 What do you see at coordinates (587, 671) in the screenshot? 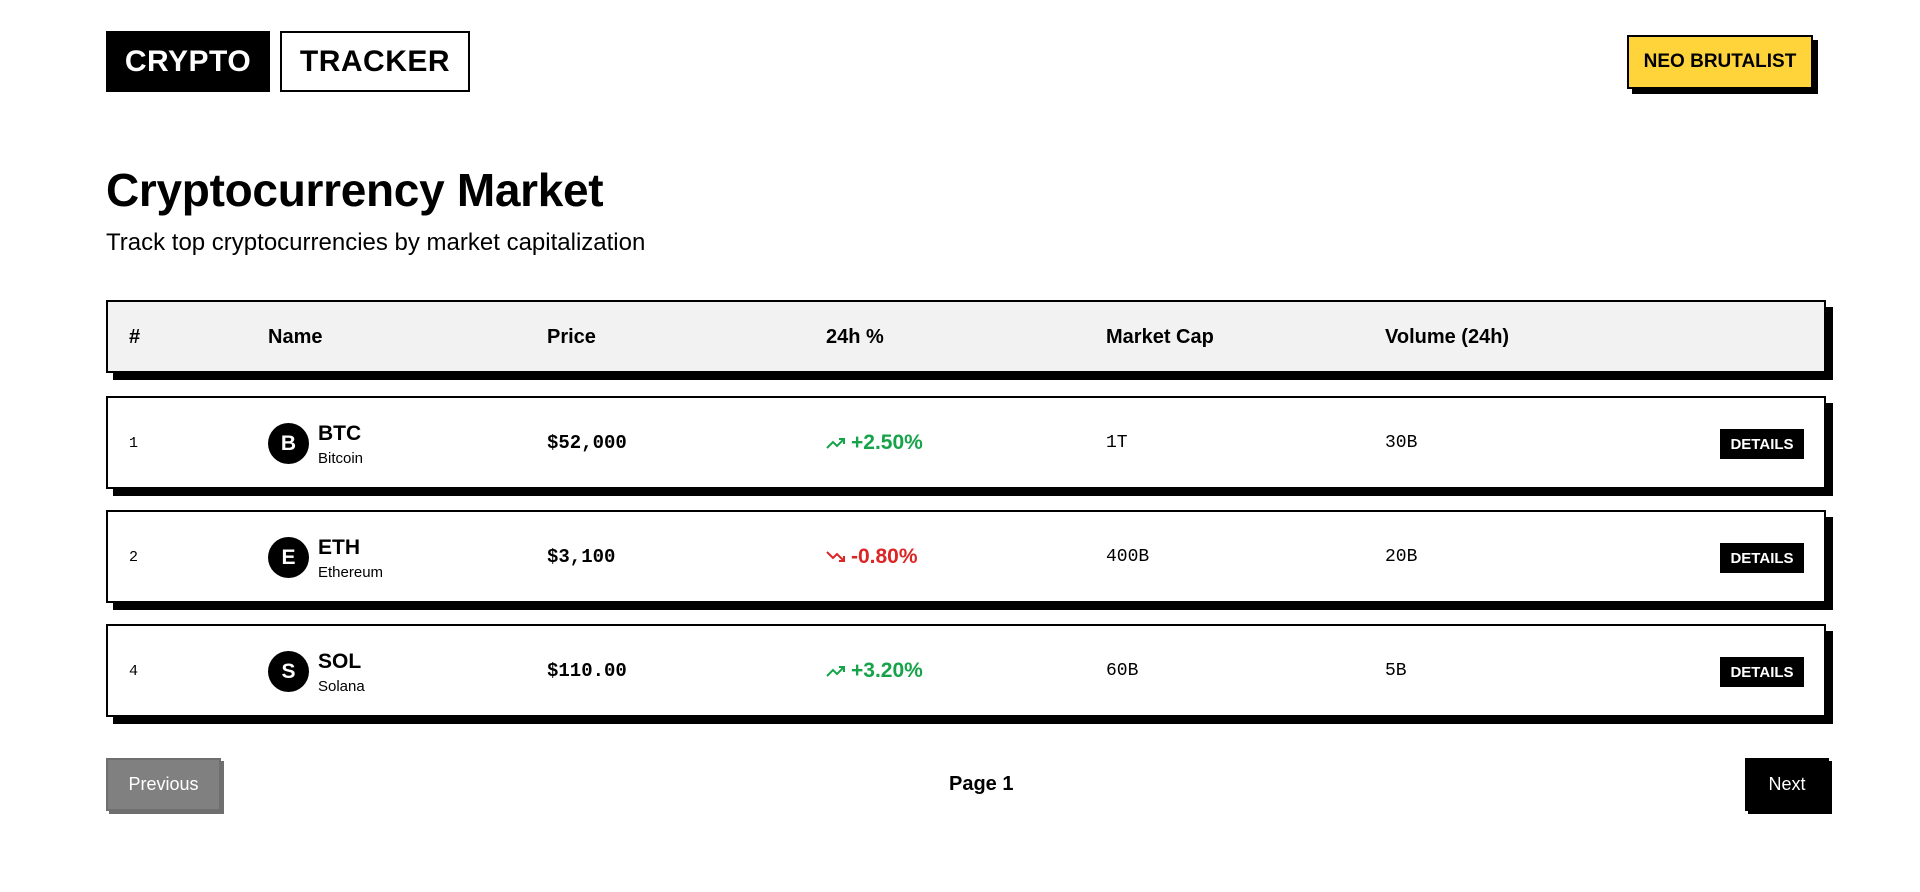
I see `price-cell: $110.00` at bounding box center [587, 671].